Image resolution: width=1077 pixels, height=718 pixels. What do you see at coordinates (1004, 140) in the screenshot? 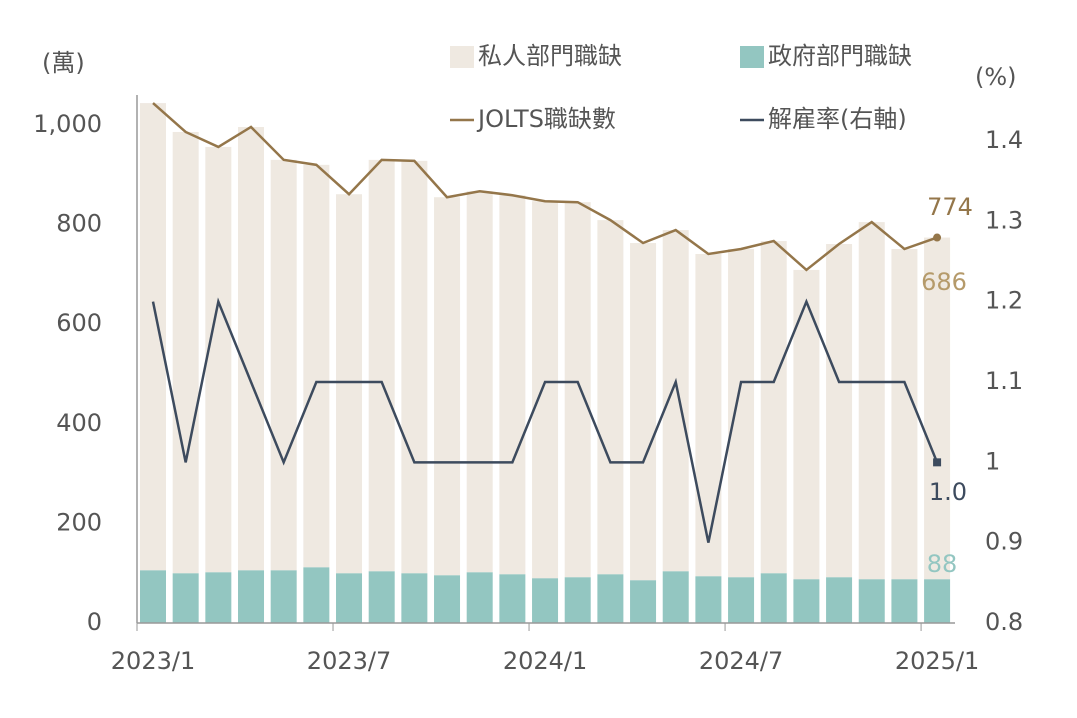
I see `y2-tick-label: 1.4` at bounding box center [1004, 140].